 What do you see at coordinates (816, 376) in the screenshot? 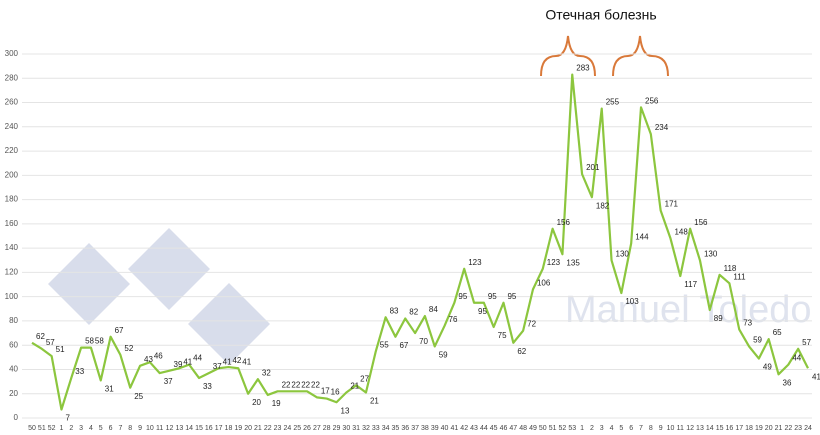
I see `value-label: 41` at bounding box center [816, 376].